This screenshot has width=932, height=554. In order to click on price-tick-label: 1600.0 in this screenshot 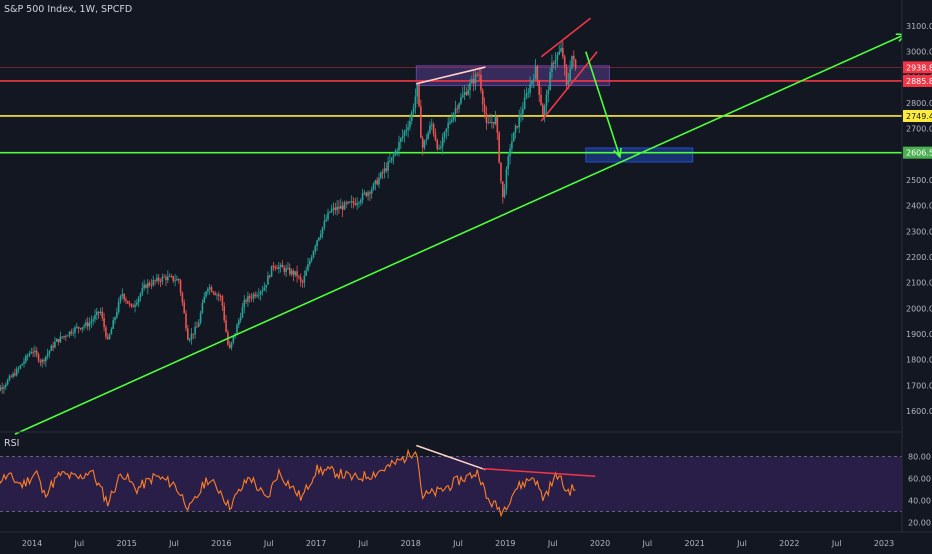, I will do `click(919, 411)`.